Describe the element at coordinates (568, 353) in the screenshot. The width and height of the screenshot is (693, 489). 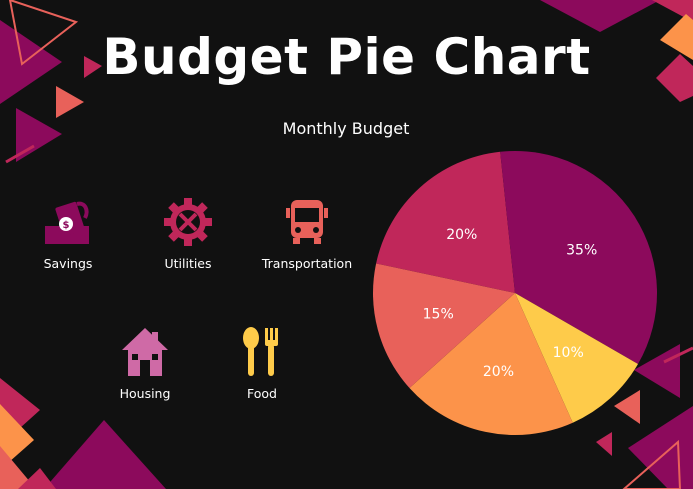
I see `pie-slice-label: 10%` at that location.